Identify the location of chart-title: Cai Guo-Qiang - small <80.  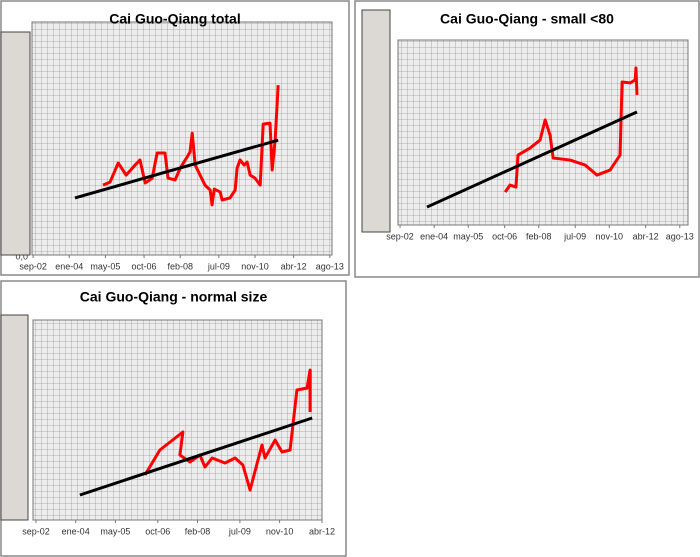
(527, 19).